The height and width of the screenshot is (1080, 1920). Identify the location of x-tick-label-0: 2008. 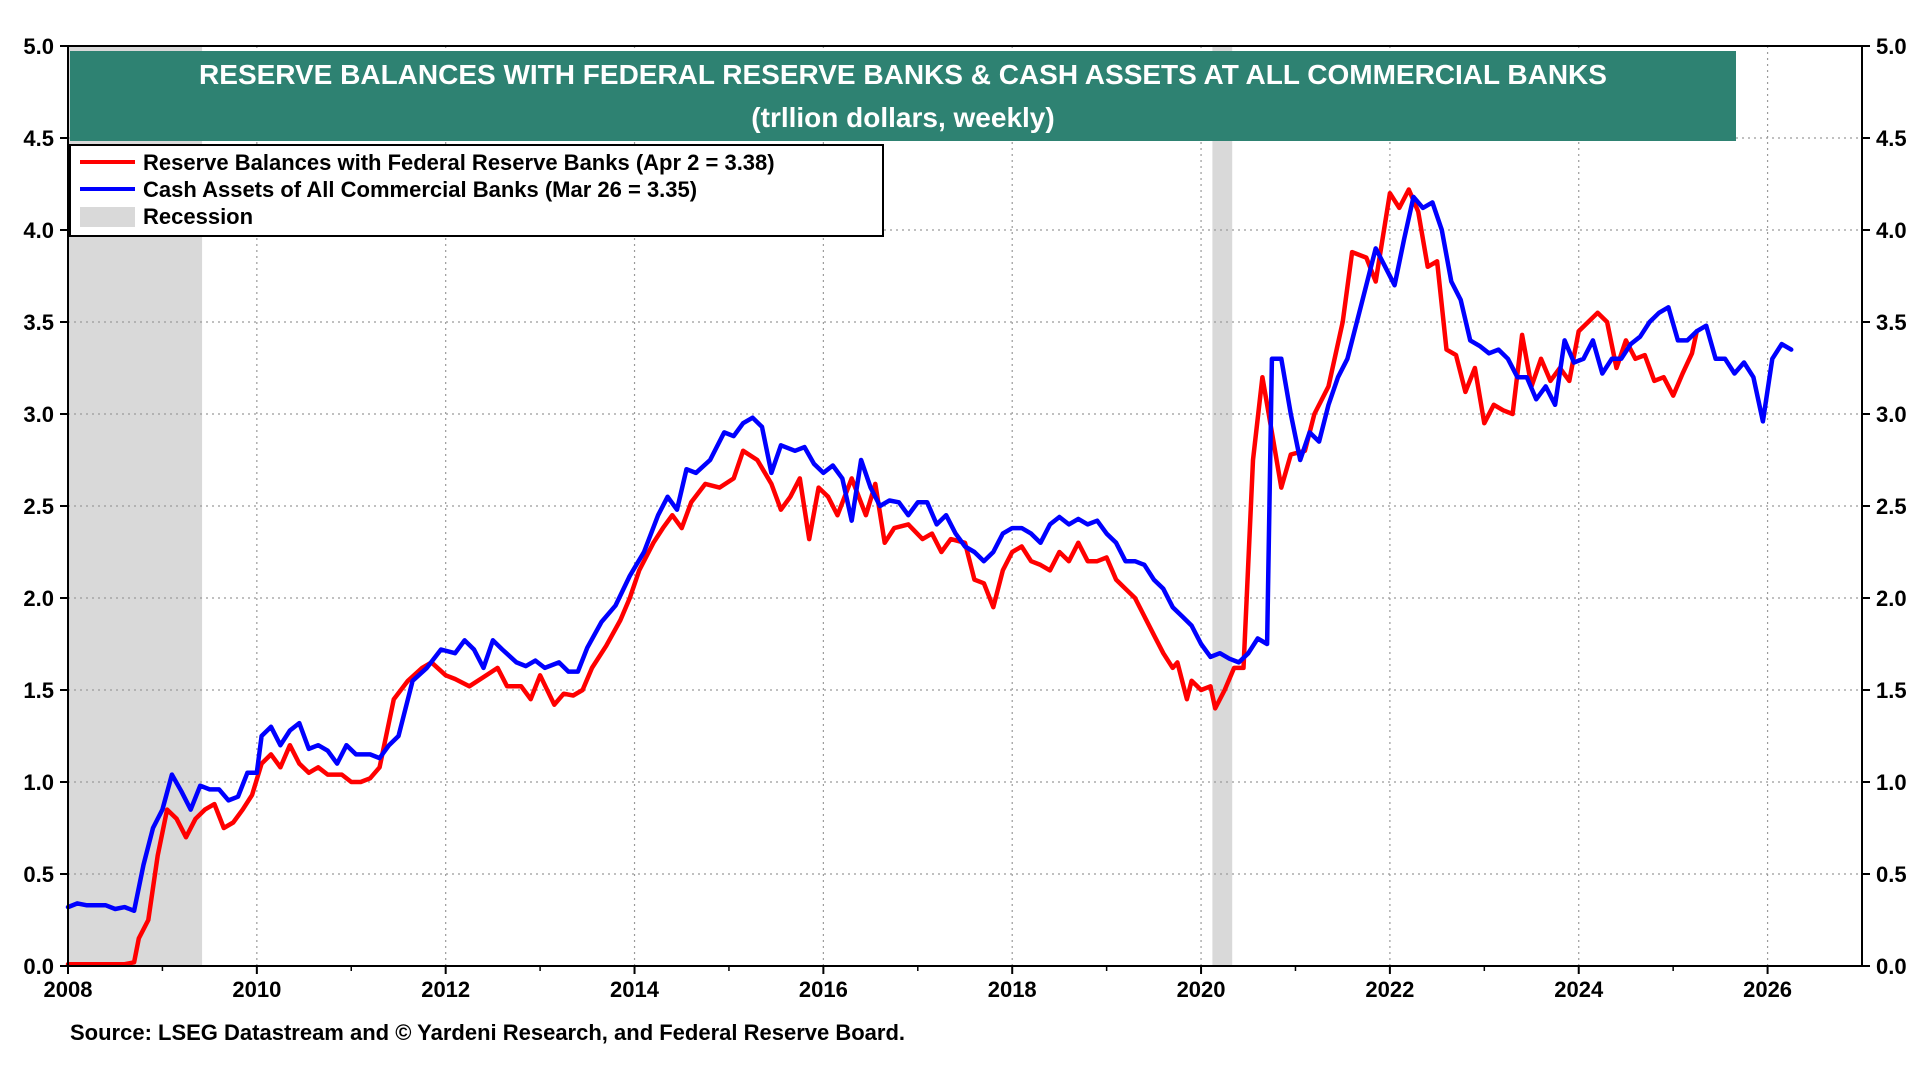
(68, 989).